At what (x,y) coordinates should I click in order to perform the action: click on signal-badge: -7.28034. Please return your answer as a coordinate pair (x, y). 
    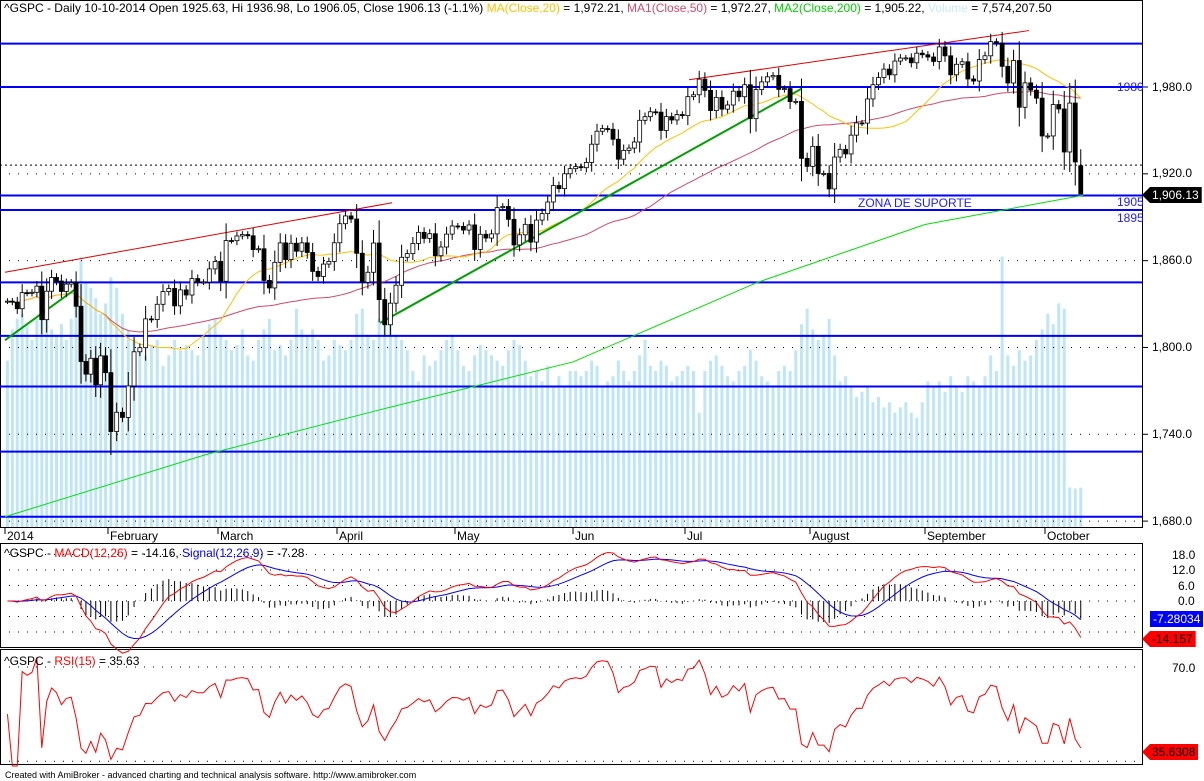
    Looking at the image, I should click on (1177, 619).